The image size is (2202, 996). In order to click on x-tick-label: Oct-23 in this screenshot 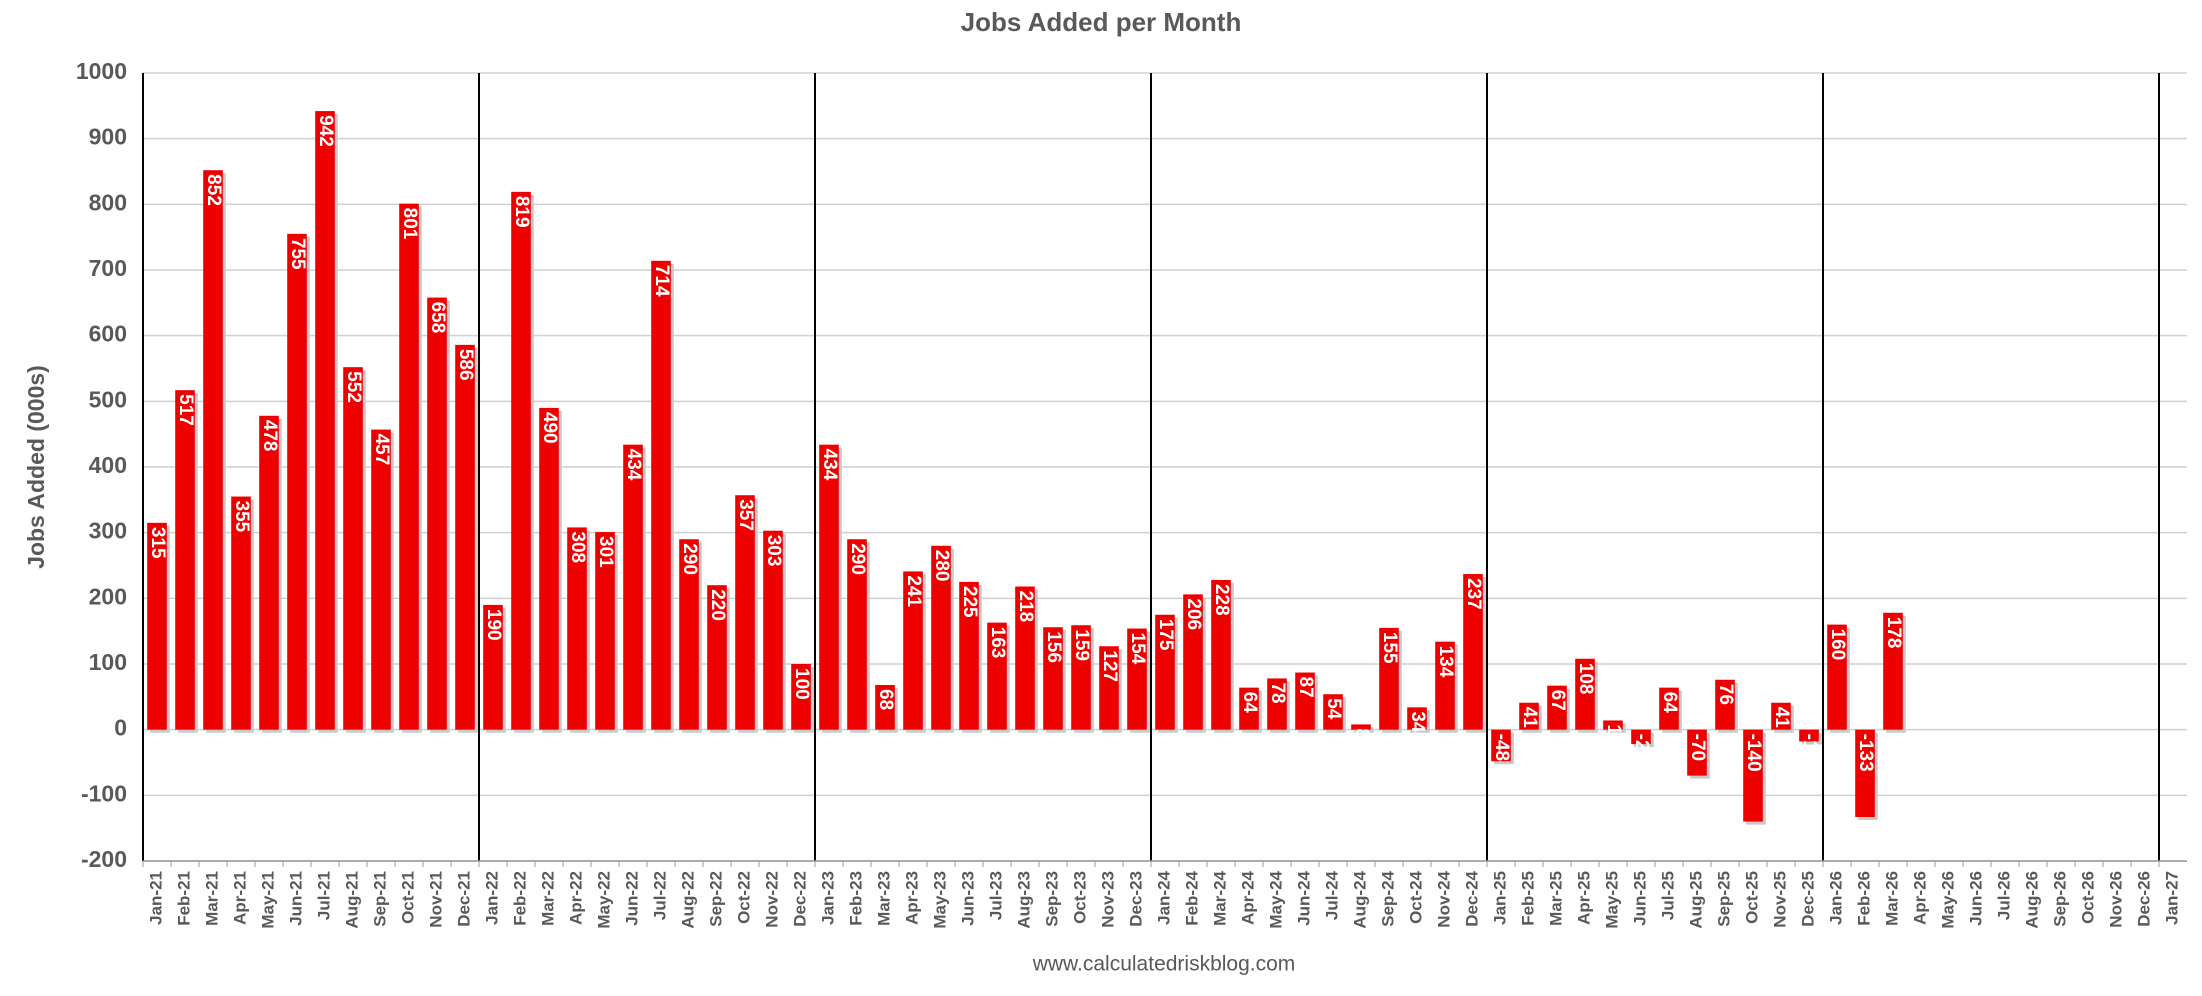, I will do `click(1079, 897)`.